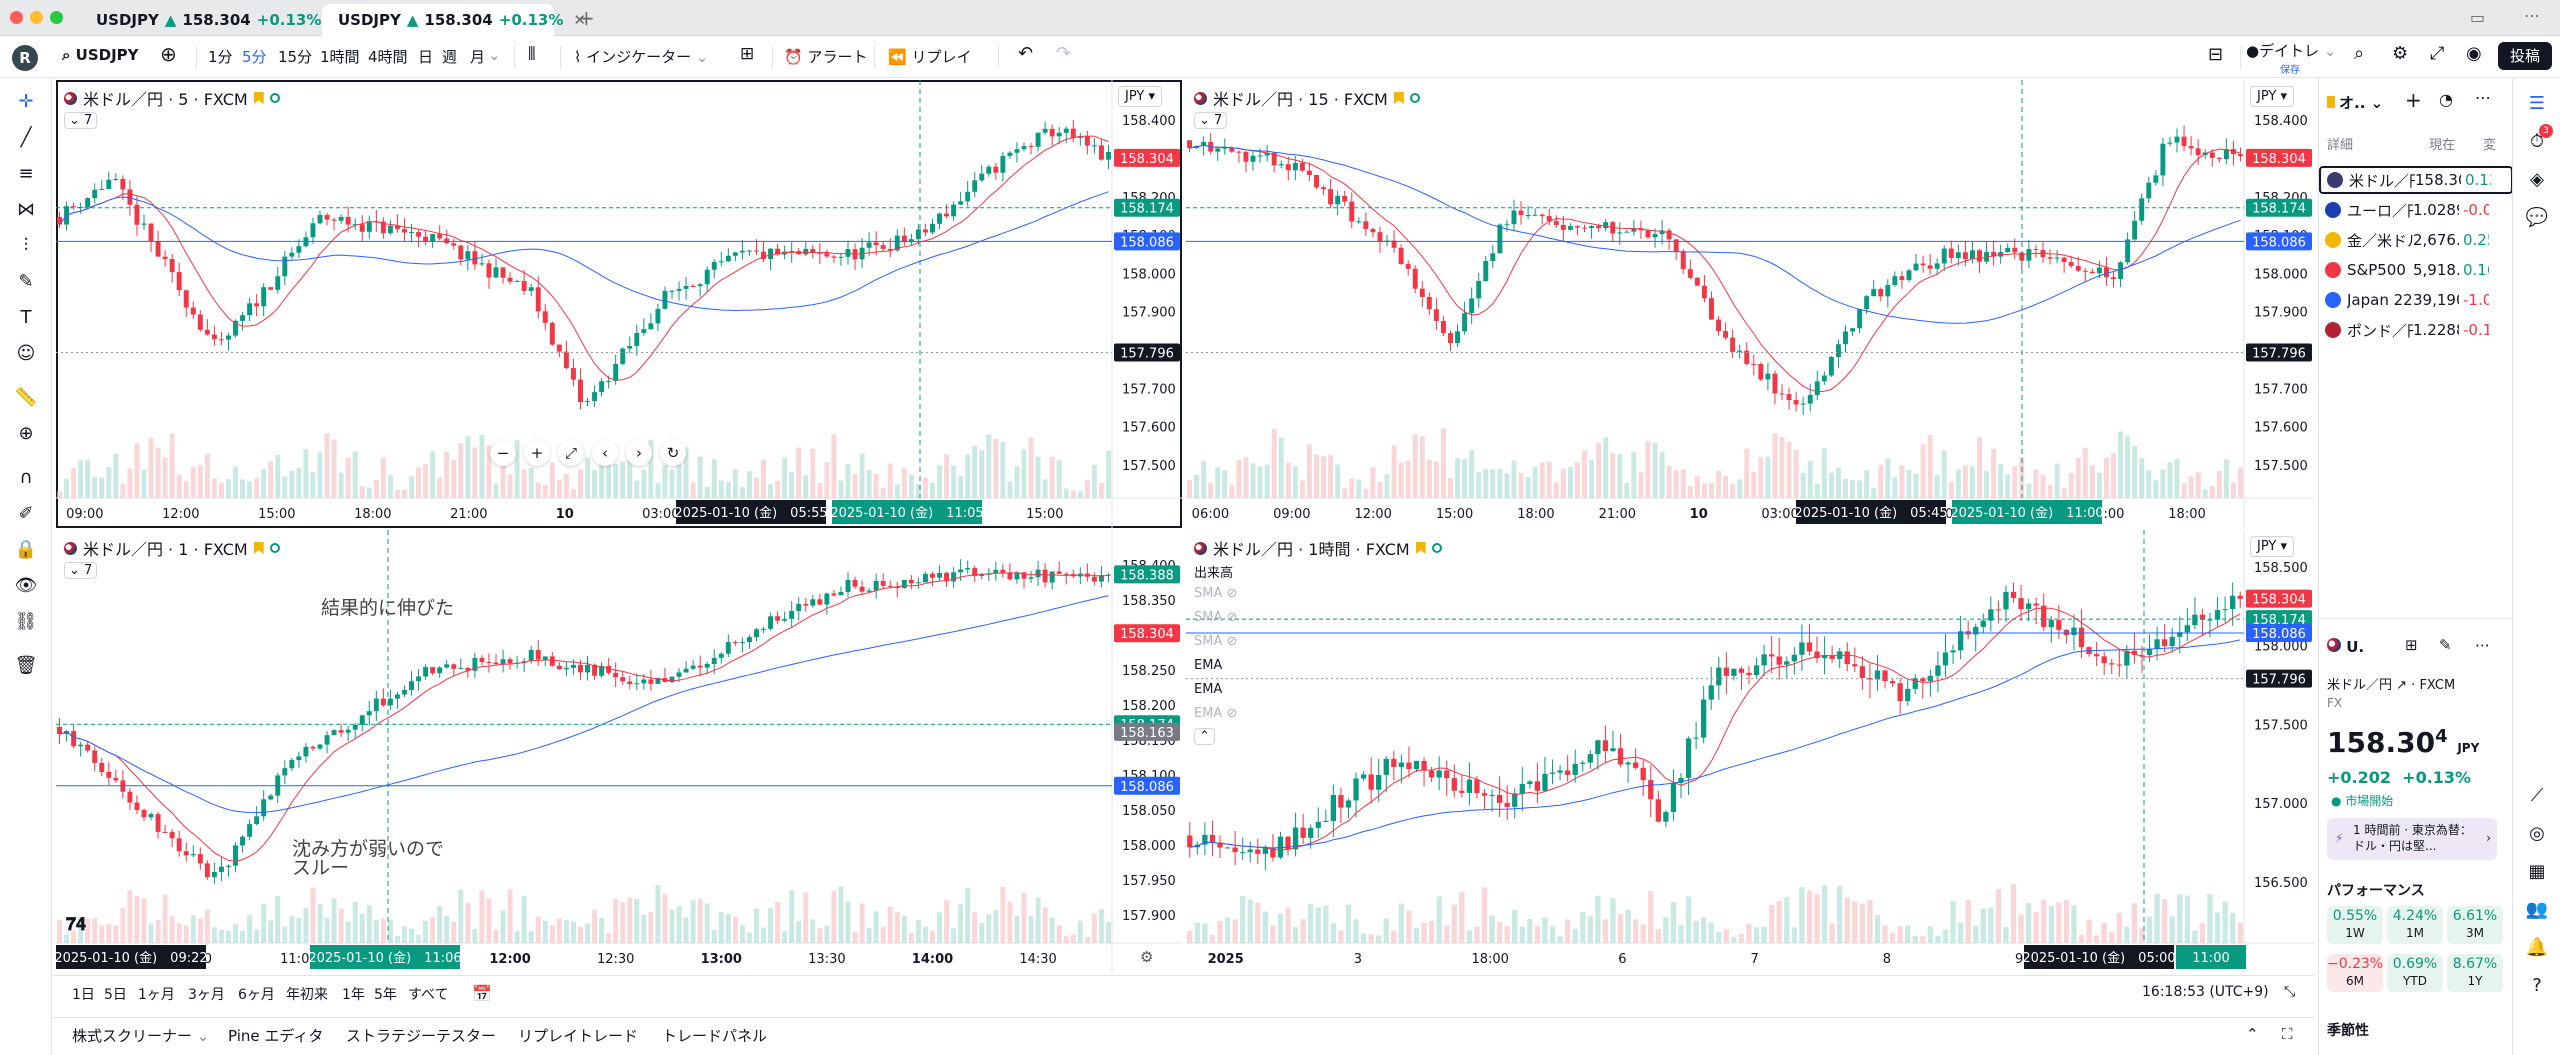 The image size is (2560, 1055). Describe the element at coordinates (2475, 973) in the screenshot. I see `performance-tile: 8.67% 1Y` at that location.